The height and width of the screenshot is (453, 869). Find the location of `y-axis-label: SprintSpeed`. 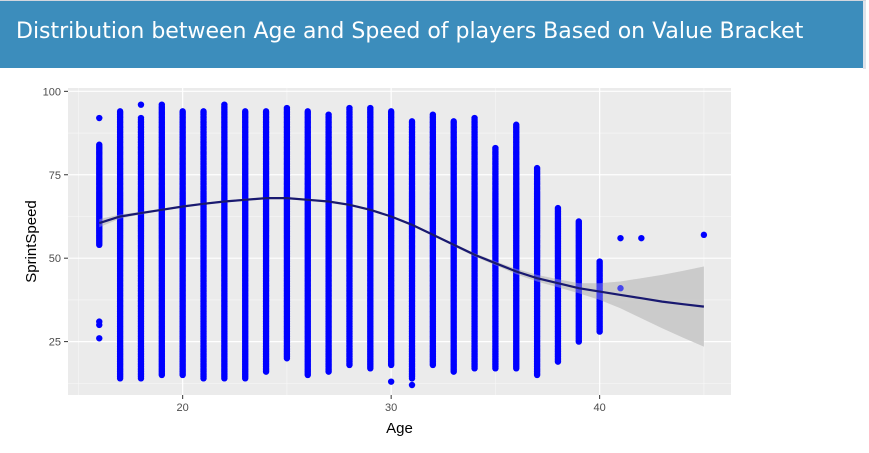

y-axis-label: SprintSpeed is located at coordinates (31, 241).